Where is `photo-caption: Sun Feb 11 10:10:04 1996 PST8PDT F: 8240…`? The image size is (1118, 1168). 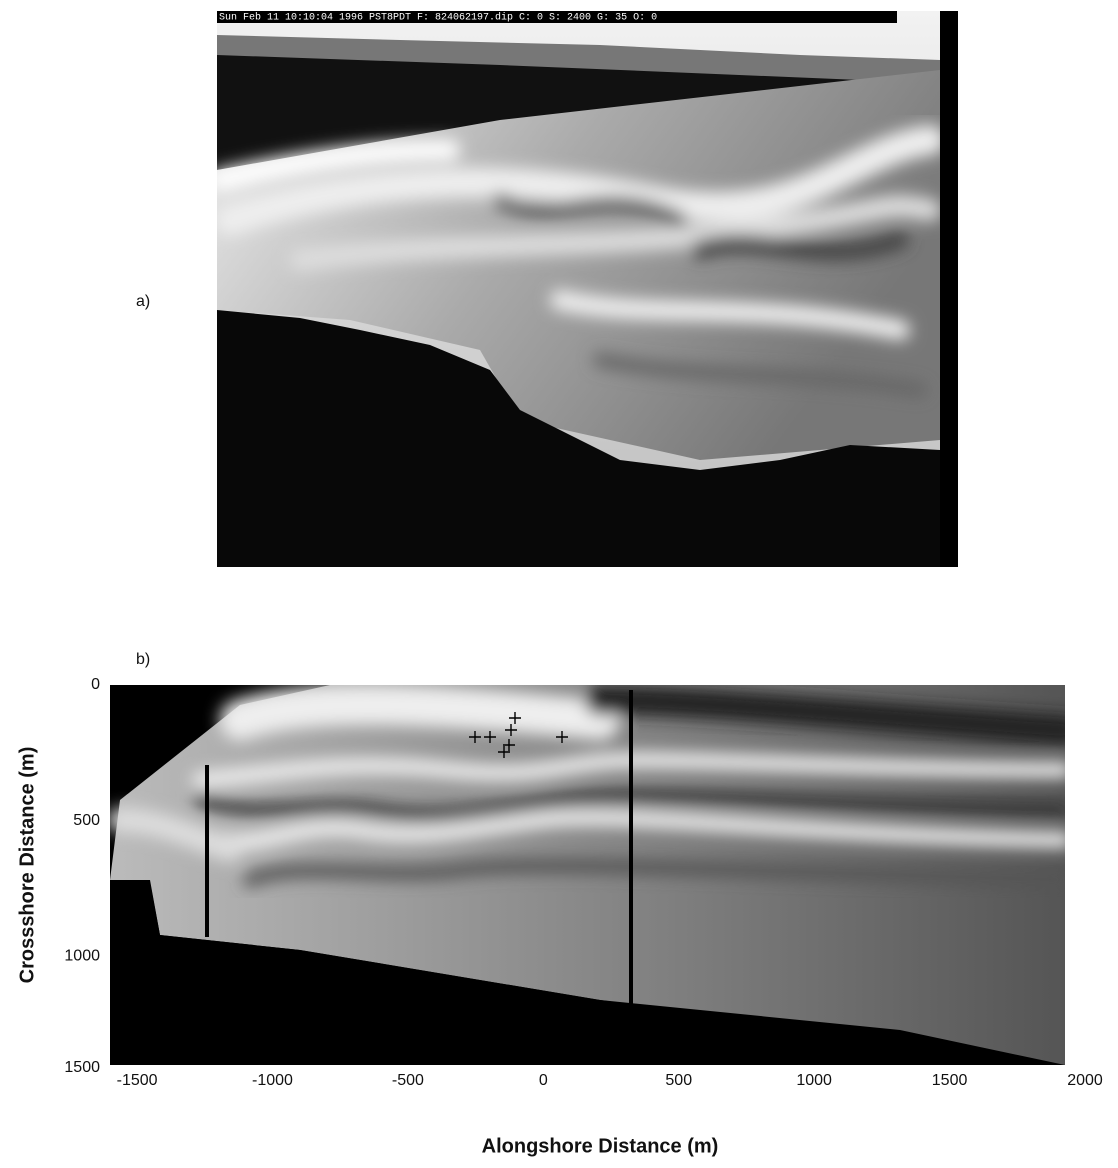
photo-caption: Sun Feb 11 10:10:04 1996 PST8PDT F: 8240… is located at coordinates (438, 18).